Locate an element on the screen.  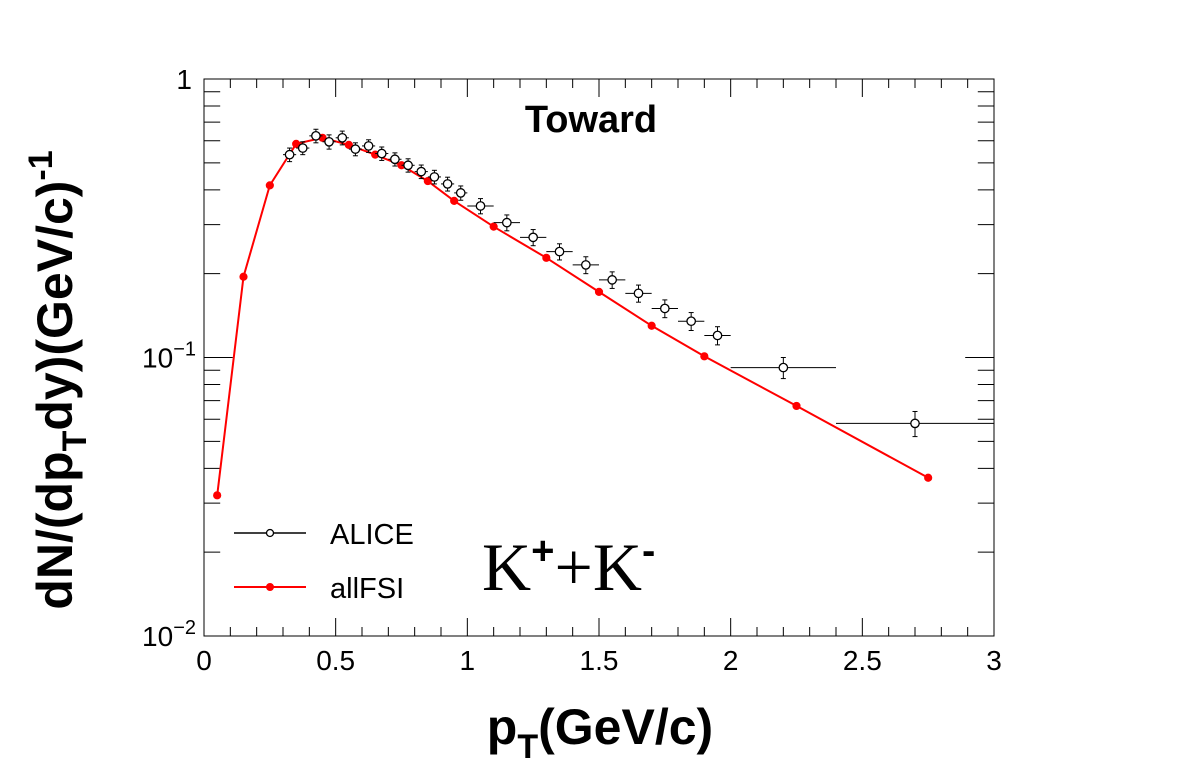
legend-alice-marker is located at coordinates (270, 533).